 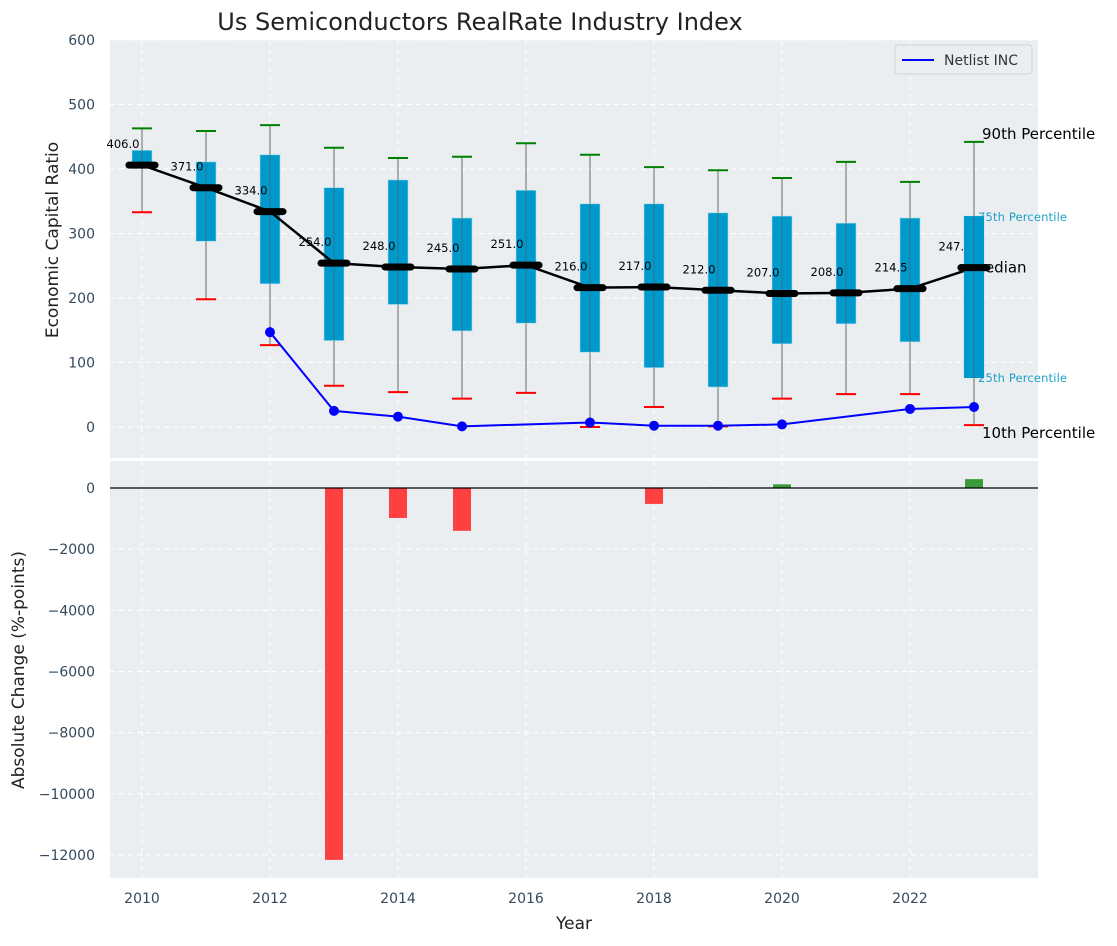 I want to click on x-tick-label: 2014, so click(x=398, y=899).